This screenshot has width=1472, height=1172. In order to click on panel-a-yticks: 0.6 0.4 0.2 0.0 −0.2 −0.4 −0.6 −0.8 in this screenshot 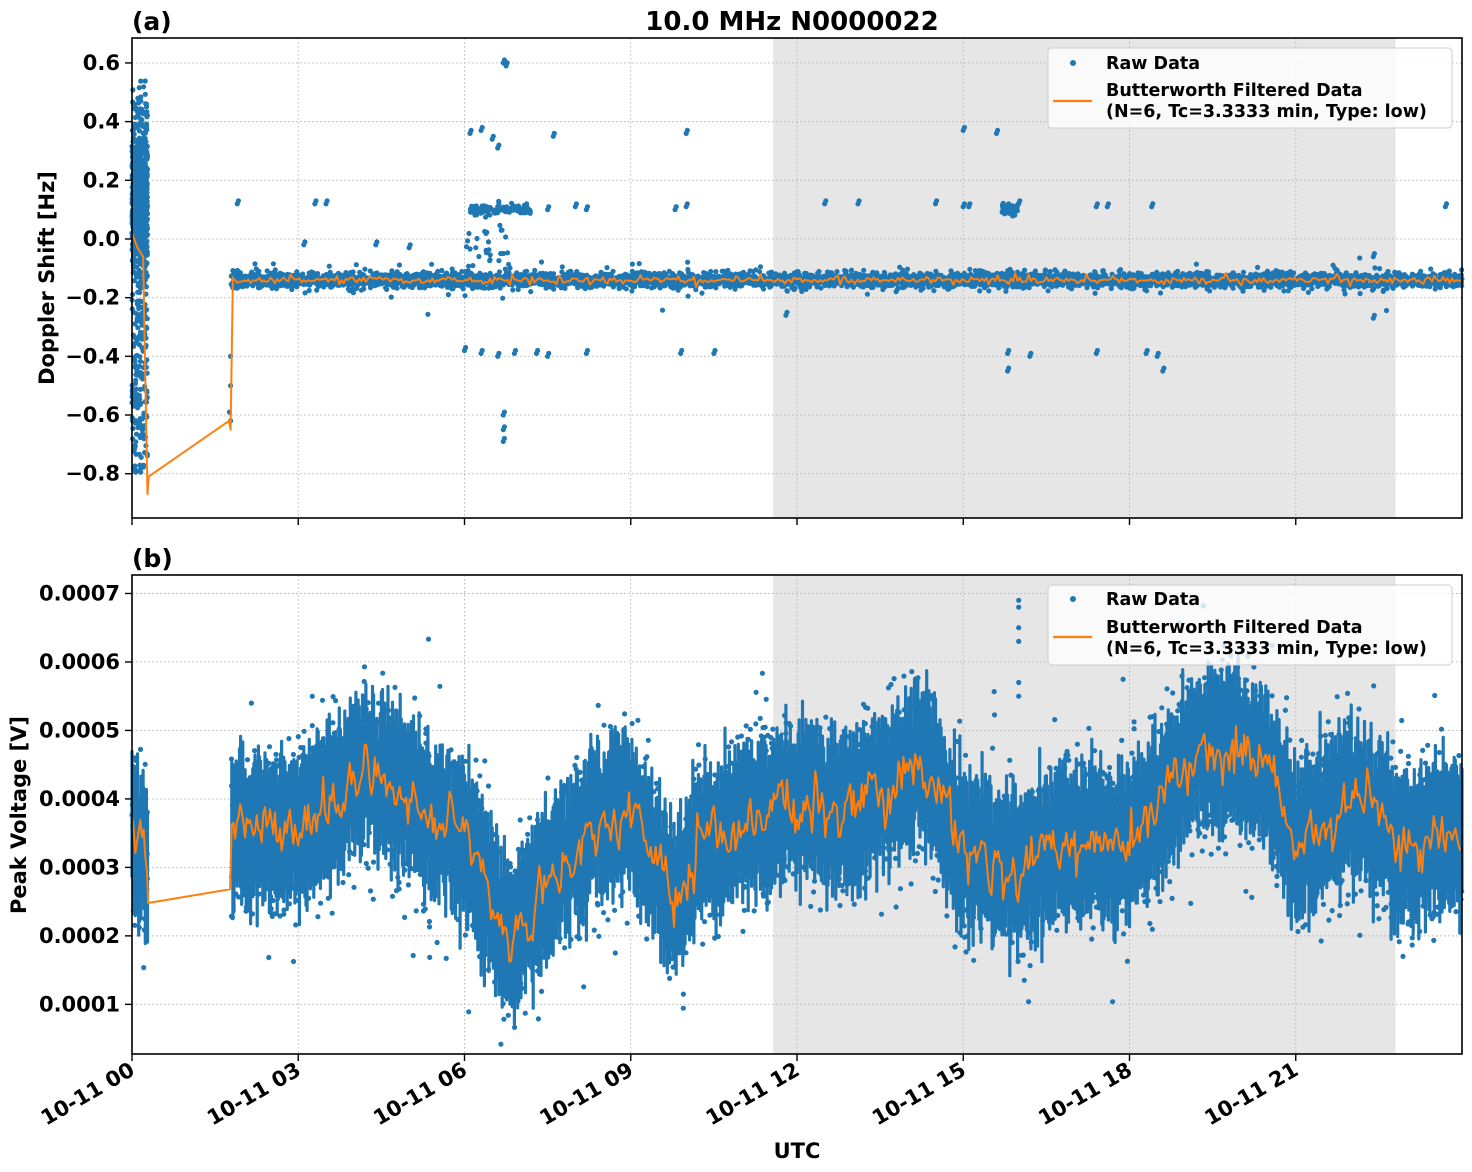, I will do `click(98, 268)`.